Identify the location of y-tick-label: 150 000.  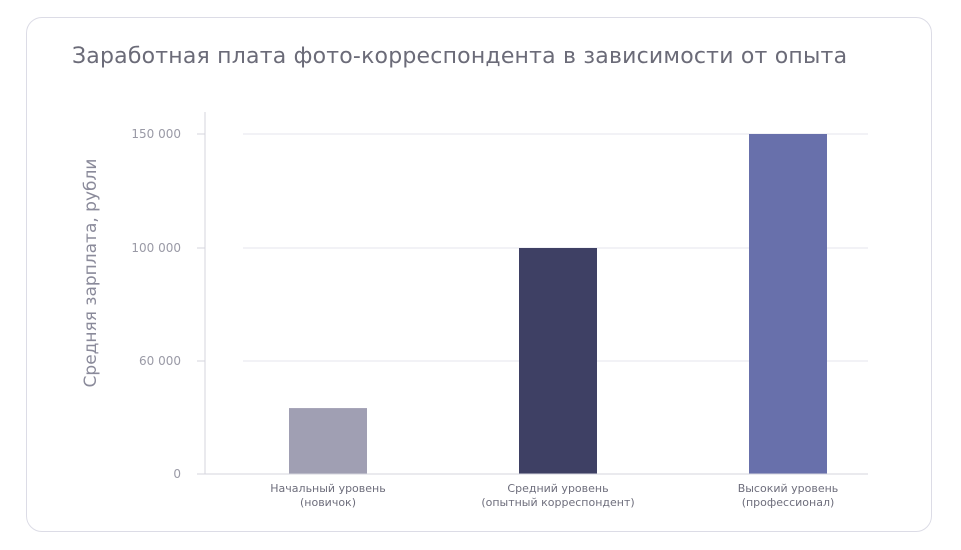
(156, 134).